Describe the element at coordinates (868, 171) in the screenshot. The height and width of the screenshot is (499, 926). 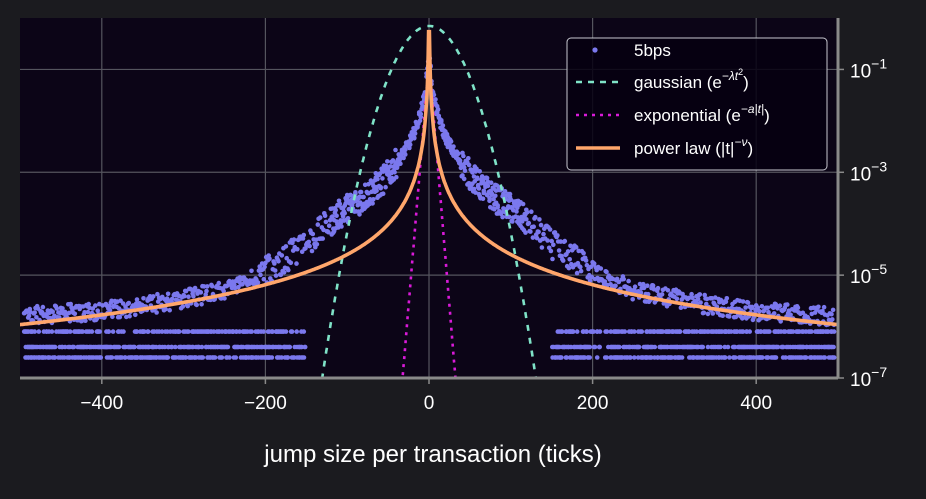
I see `y-tick-label: 10−3` at that location.